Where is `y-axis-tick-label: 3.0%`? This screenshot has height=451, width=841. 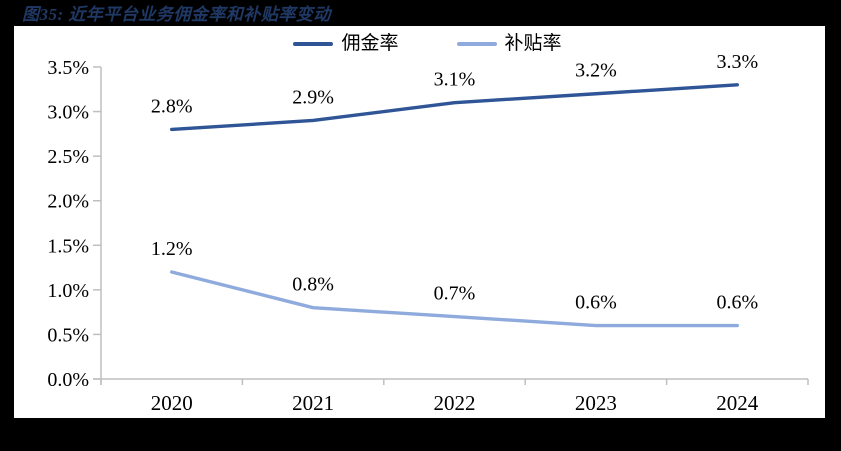 y-axis-tick-label: 3.0% is located at coordinates (68, 113).